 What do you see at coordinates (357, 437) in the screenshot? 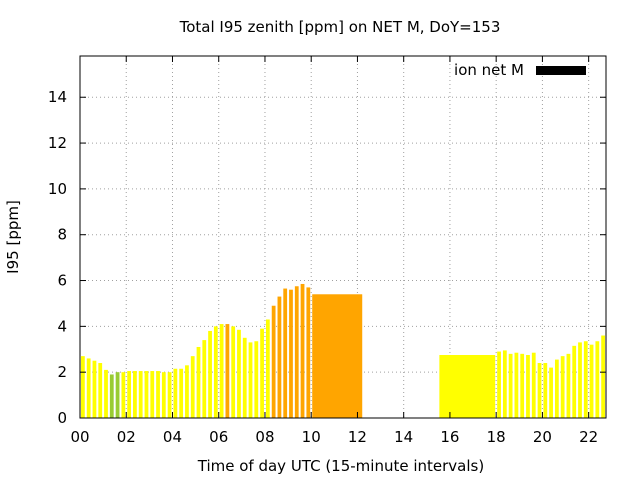
I see `x-tick-label: 12` at bounding box center [357, 437].